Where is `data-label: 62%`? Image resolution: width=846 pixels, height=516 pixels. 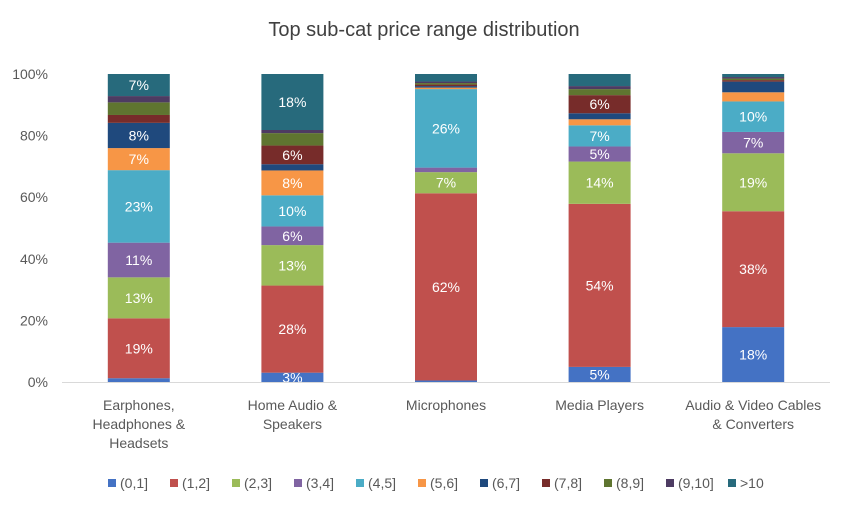
data-label: 62% is located at coordinates (446, 287).